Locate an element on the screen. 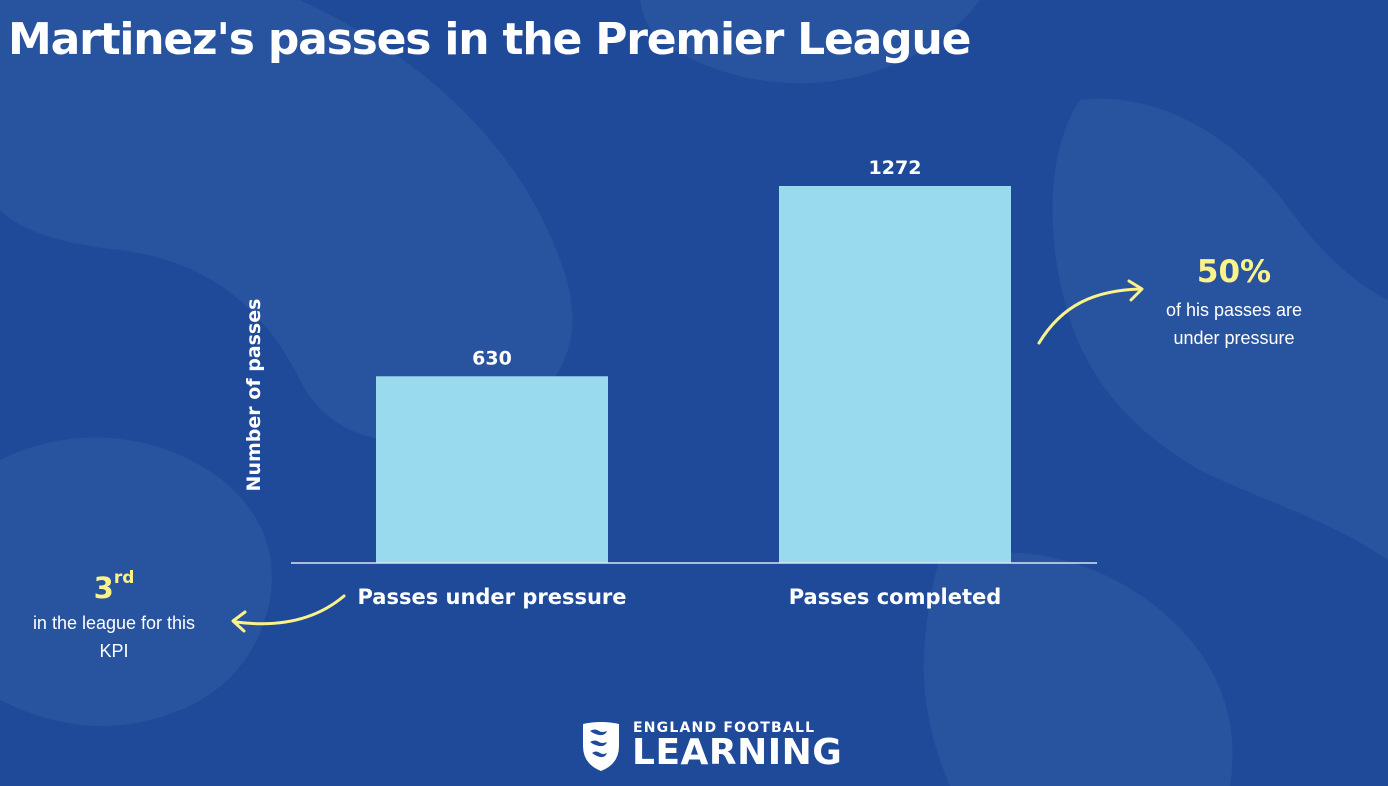 Image resolution: width=1388 pixels, height=786 pixels. annotation-share: 50% of his passes are under pressure is located at coordinates (1234, 304).